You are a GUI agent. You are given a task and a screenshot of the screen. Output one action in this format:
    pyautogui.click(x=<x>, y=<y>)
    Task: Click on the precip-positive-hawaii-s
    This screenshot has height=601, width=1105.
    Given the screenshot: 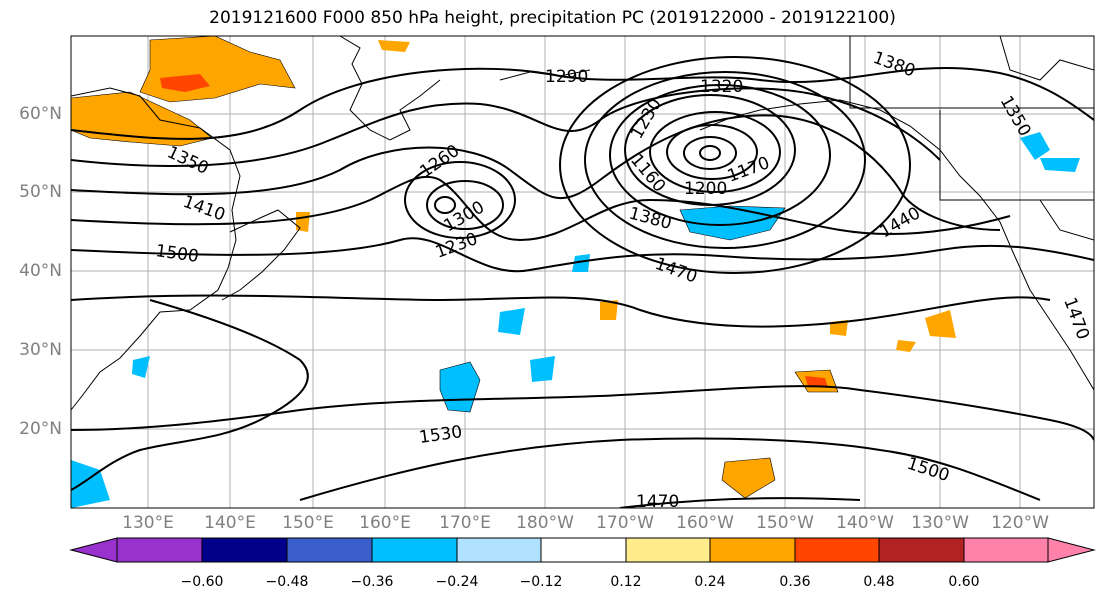 What is the action you would take?
    pyautogui.click(x=748, y=478)
    